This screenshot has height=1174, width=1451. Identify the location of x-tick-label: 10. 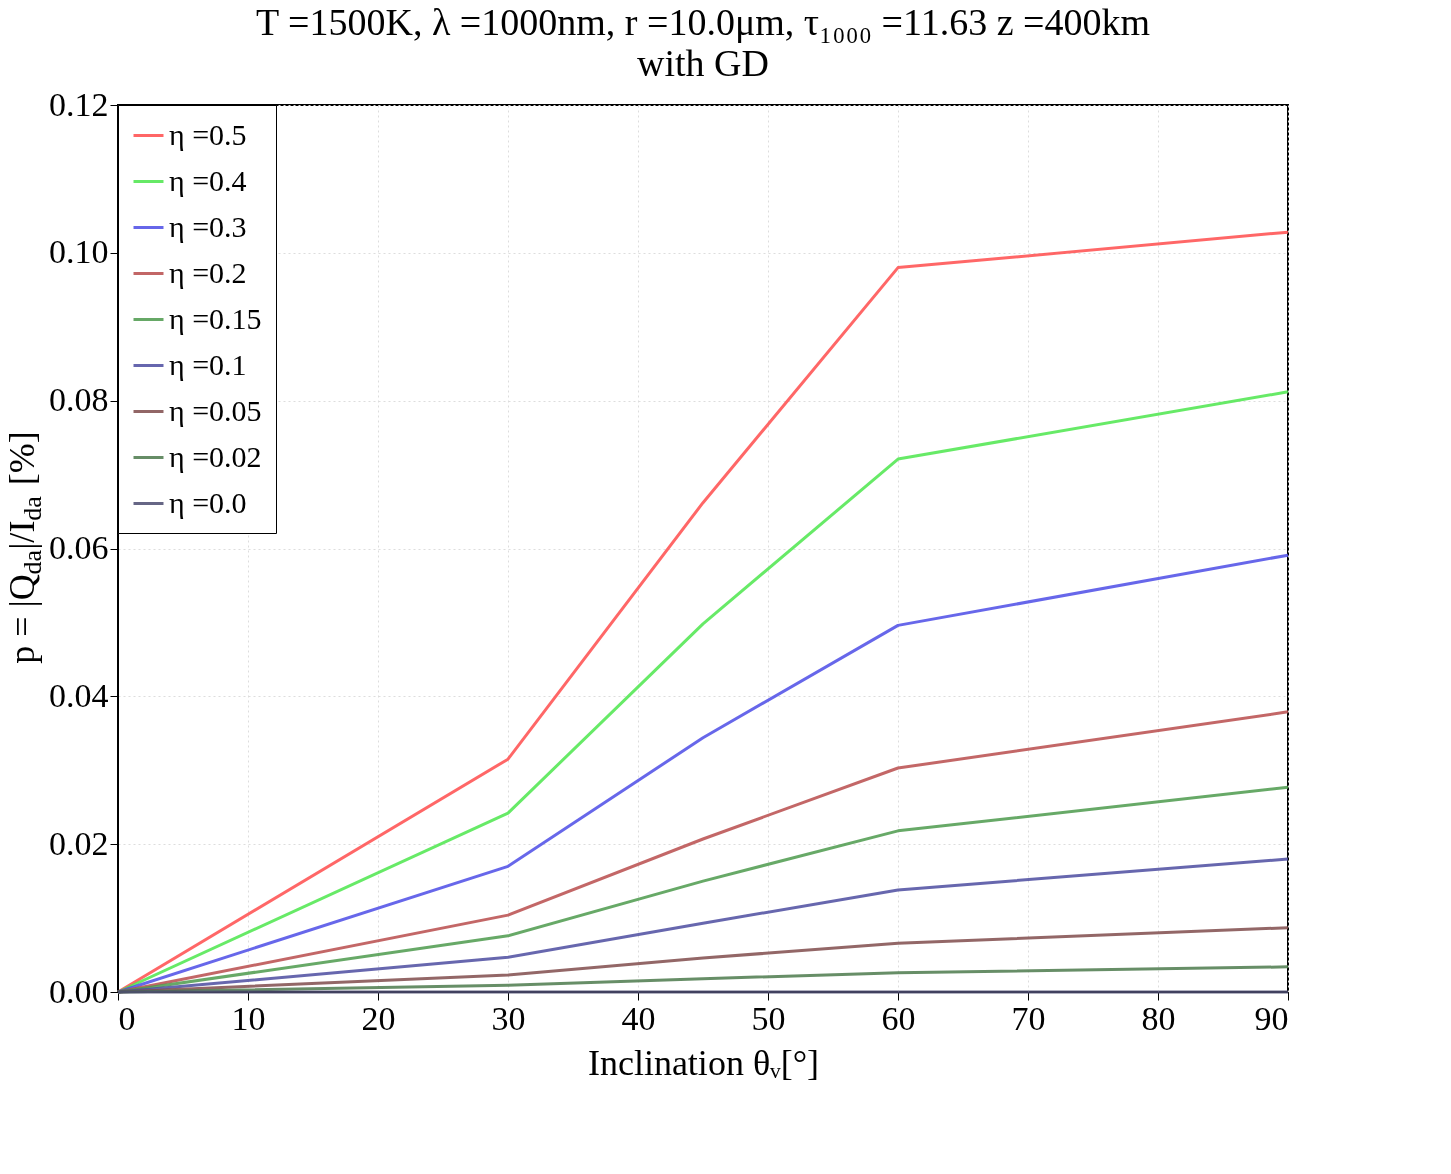
(248, 1018).